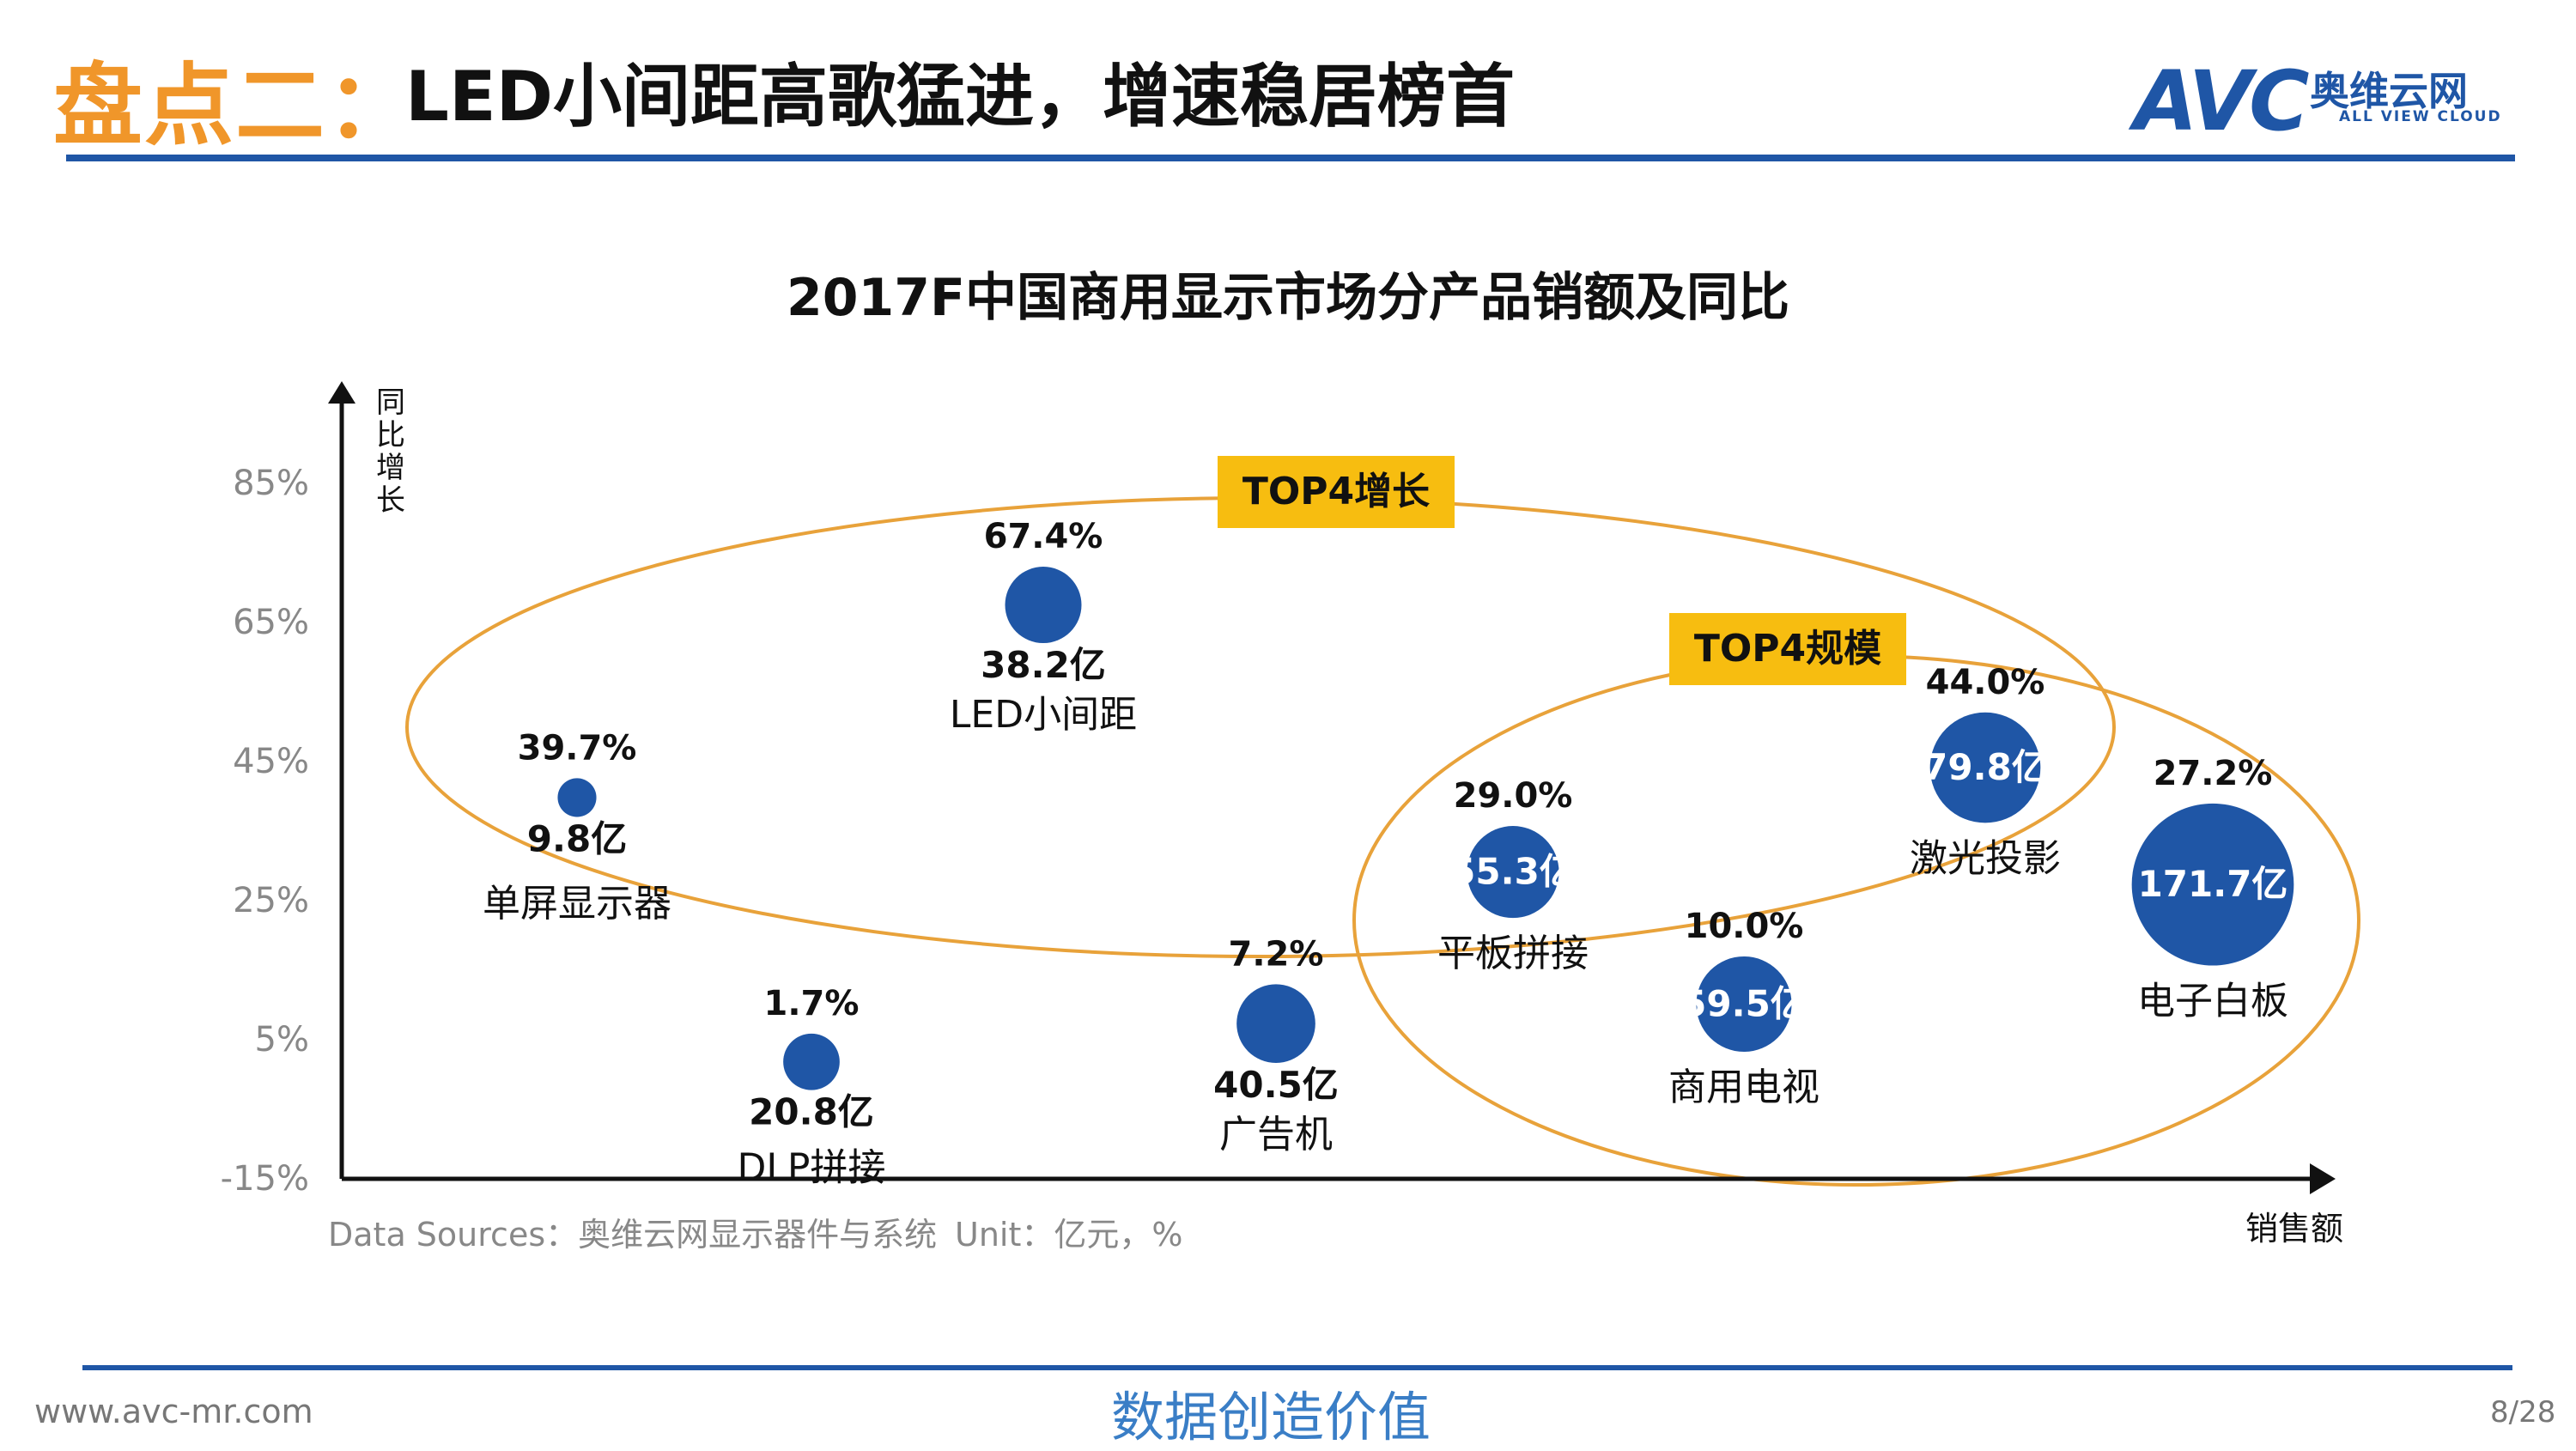 The width and height of the screenshot is (2576, 1451). Describe the element at coordinates (1276, 954) in the screenshot. I see `growth-label: 7.2%` at that location.